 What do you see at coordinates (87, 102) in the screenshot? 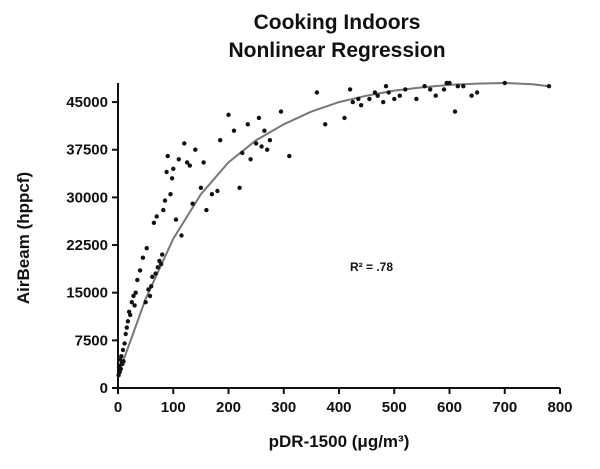
I see `y-tick-label: 45000` at bounding box center [87, 102].